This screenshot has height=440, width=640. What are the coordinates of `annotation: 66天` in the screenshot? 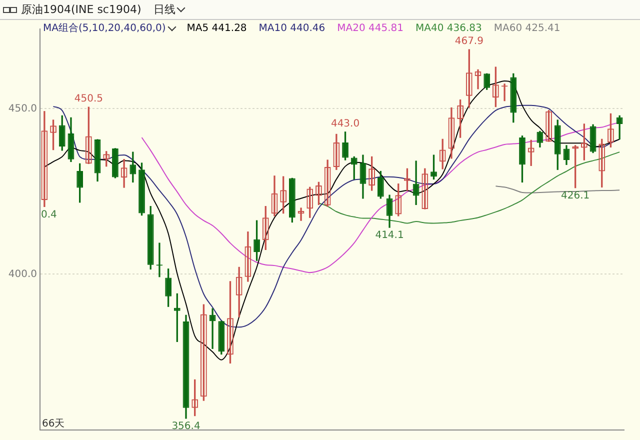 It's located at (53, 424).